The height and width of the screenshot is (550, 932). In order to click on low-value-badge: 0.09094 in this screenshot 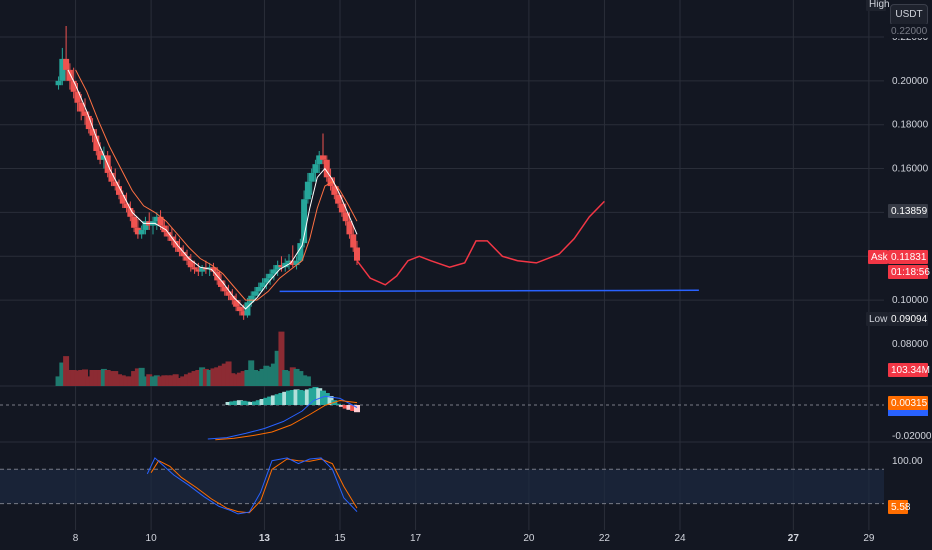, I will do `click(909, 319)`.